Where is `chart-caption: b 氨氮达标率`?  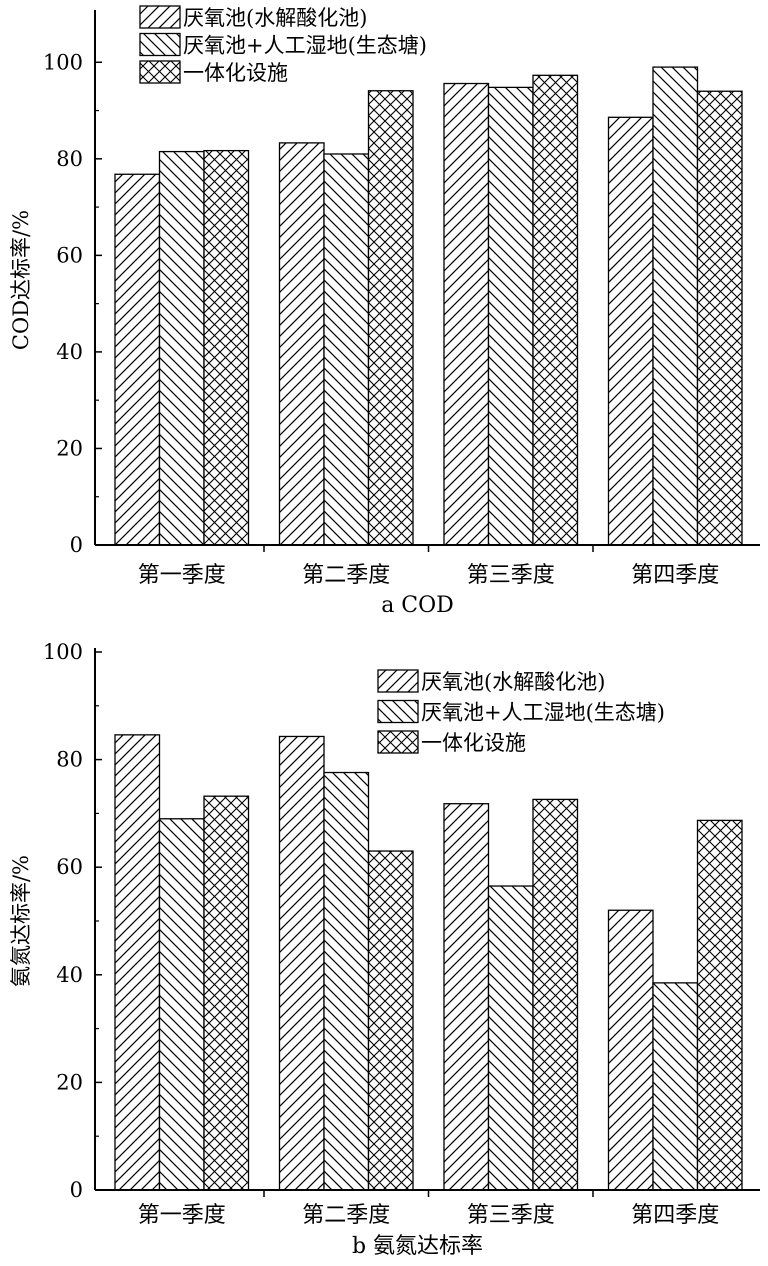 chart-caption: b 氨氮达标率 is located at coordinates (417, 1246).